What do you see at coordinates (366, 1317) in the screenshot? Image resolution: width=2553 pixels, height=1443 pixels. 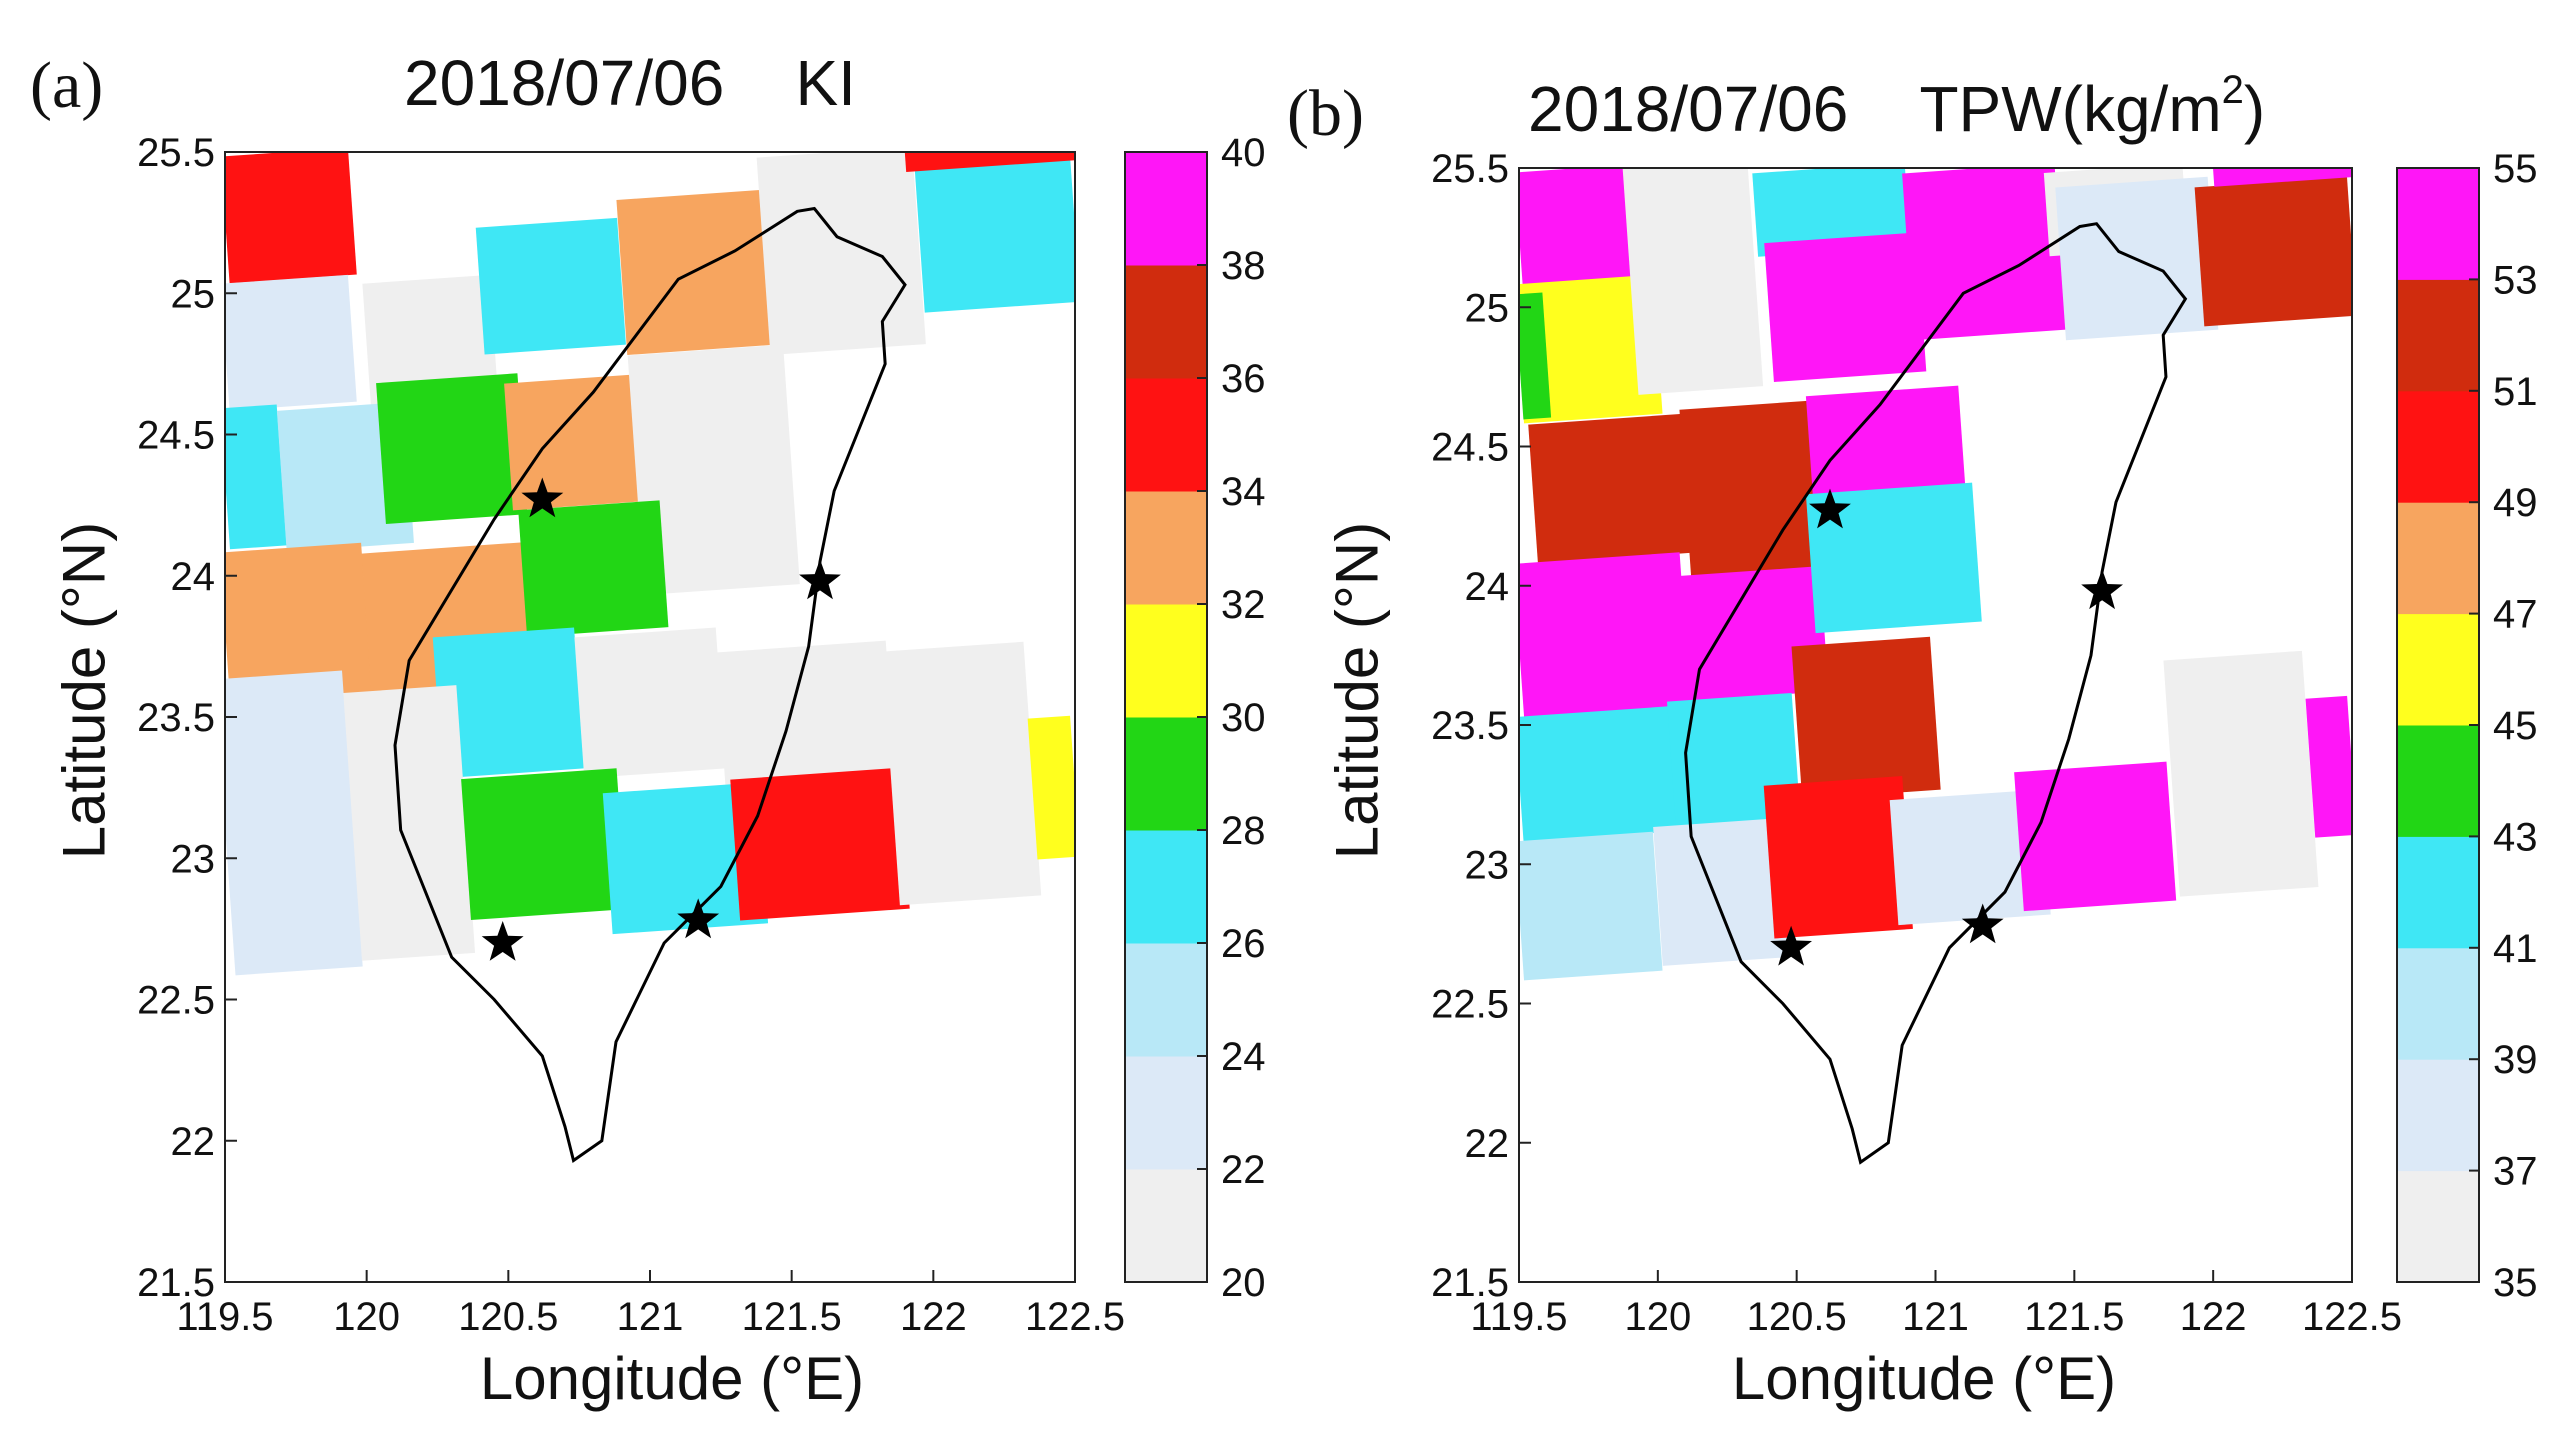 I see `x-tick-label: 120` at bounding box center [366, 1317].